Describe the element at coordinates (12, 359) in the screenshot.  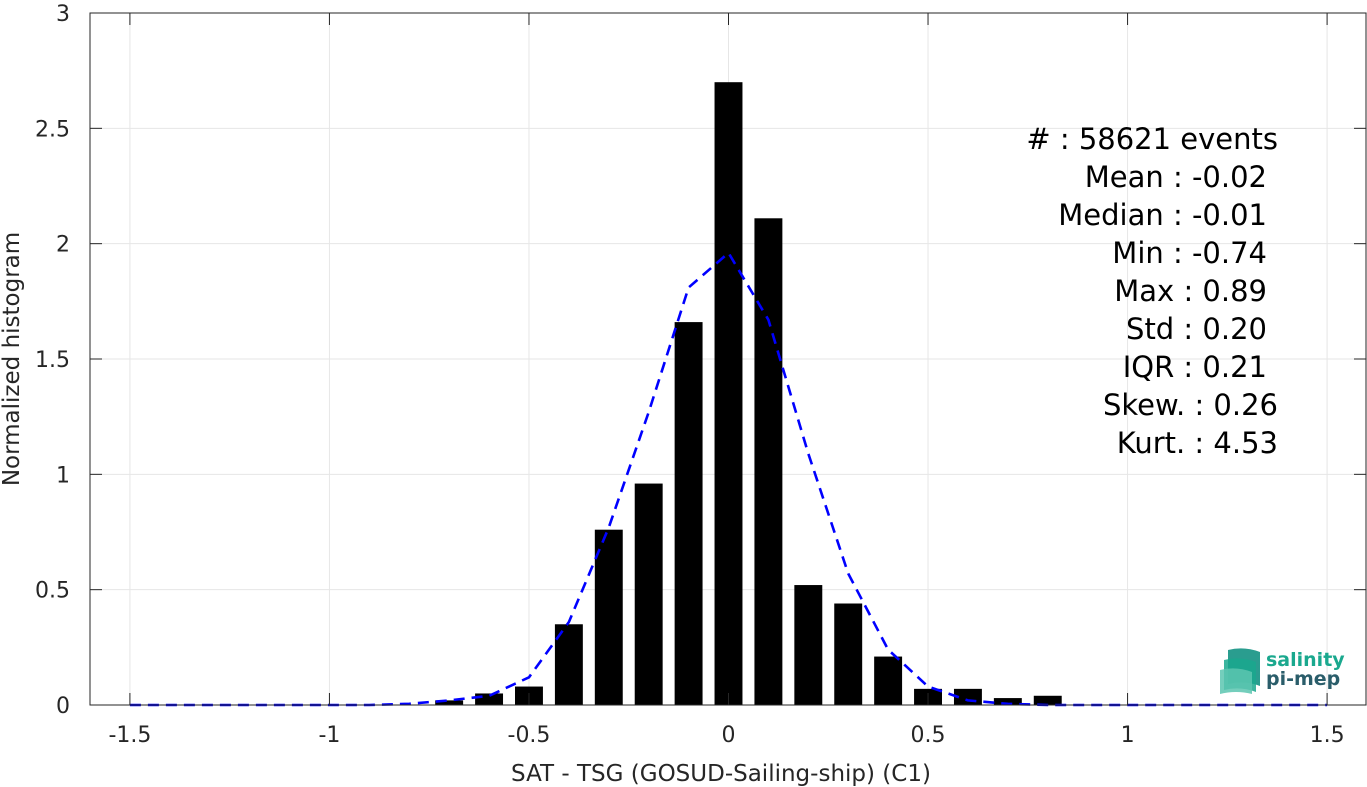
I see `y-axis-label: Normalized histogram` at that location.